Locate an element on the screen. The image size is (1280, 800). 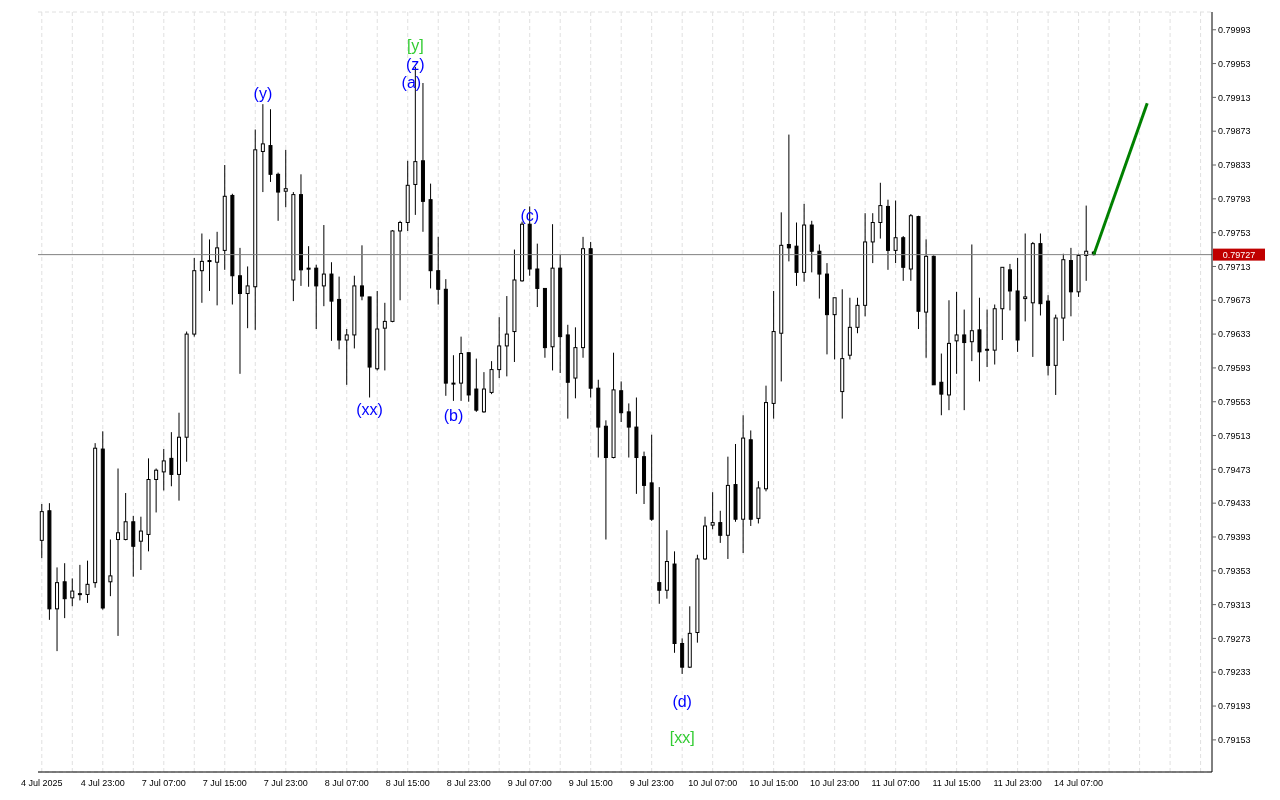
x-tick-label: 10 Jul 15:00 is located at coordinates (774, 783).